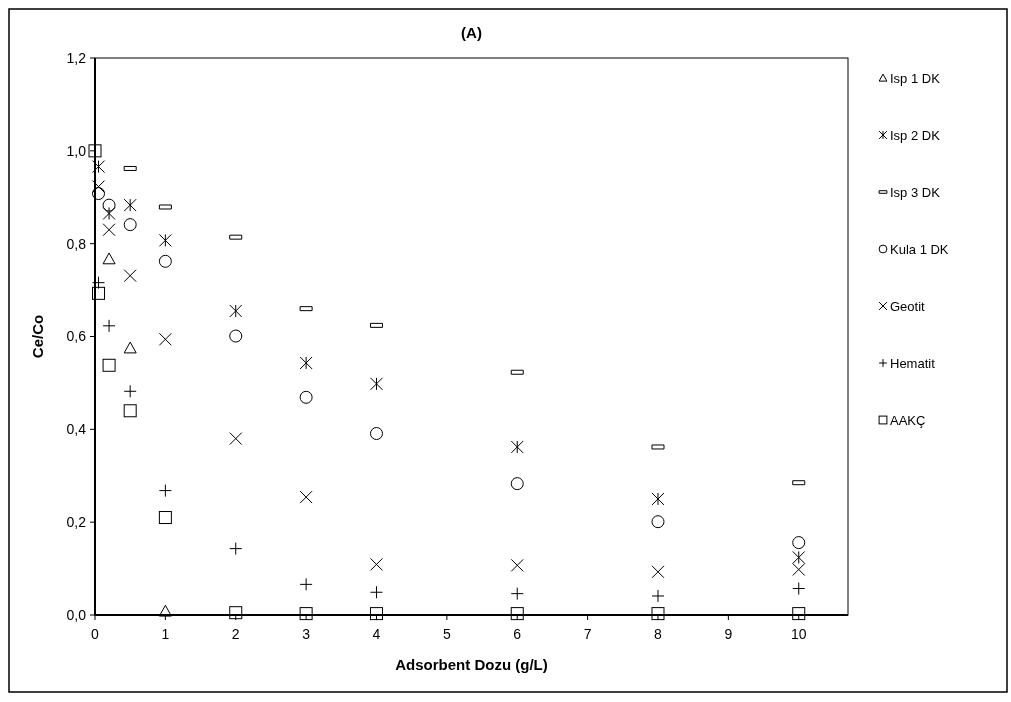 The image size is (1011, 702). I want to click on x-tick-label: 9, so click(728, 634).